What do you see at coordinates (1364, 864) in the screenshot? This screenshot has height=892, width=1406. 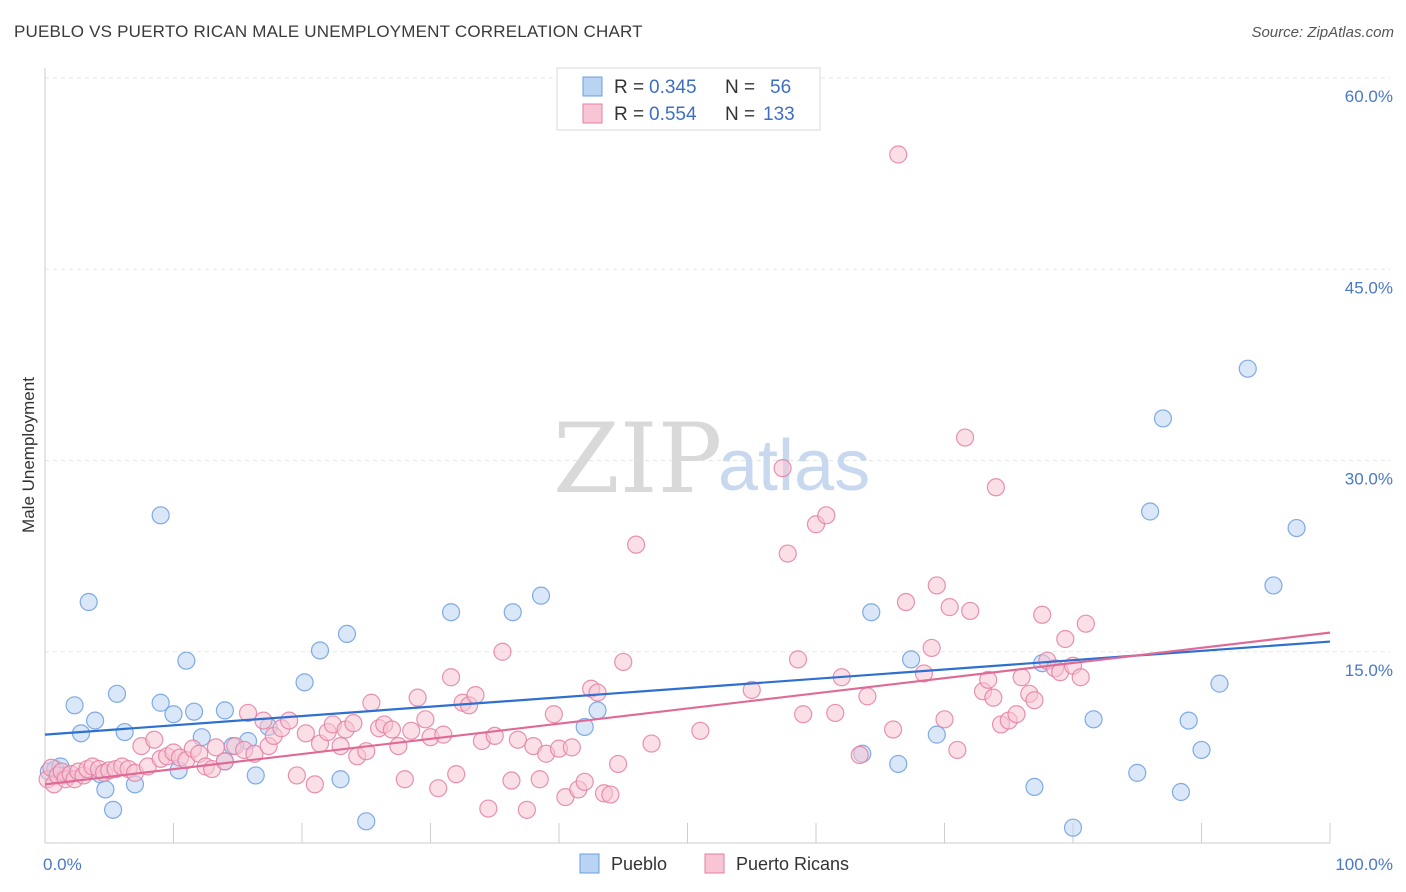 I see `x-tick-label-max: 100.0%` at bounding box center [1364, 864].